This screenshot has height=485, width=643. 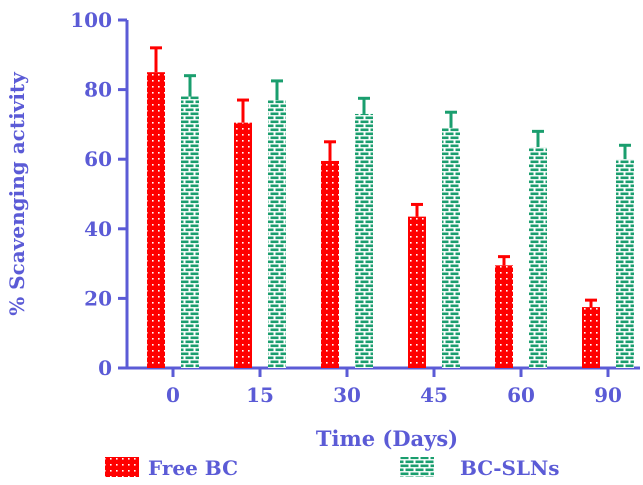 What do you see at coordinates (434, 395) in the screenshot?
I see `x-tick-label: 45` at bounding box center [434, 395].